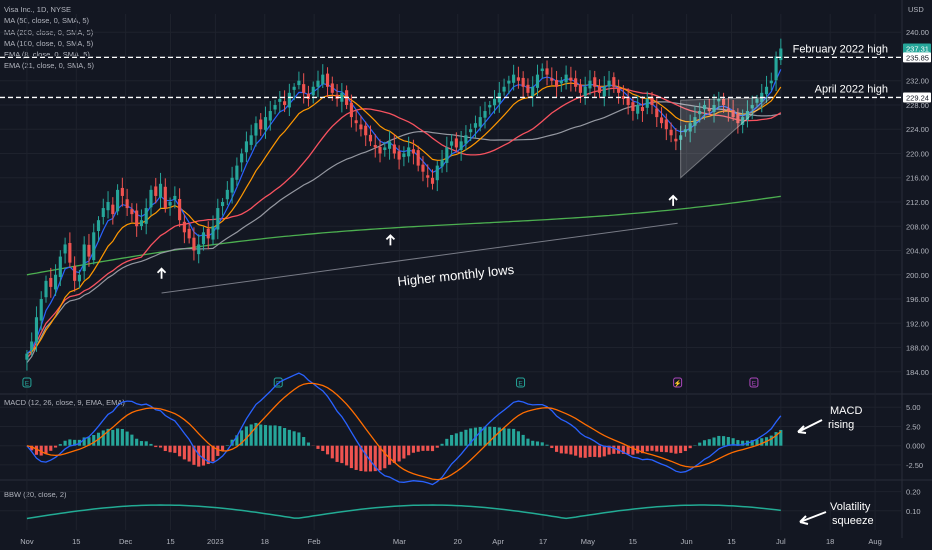  Describe the element at coordinates (917, 57) in the screenshot. I see `price-tag-label: 235.85` at that location.